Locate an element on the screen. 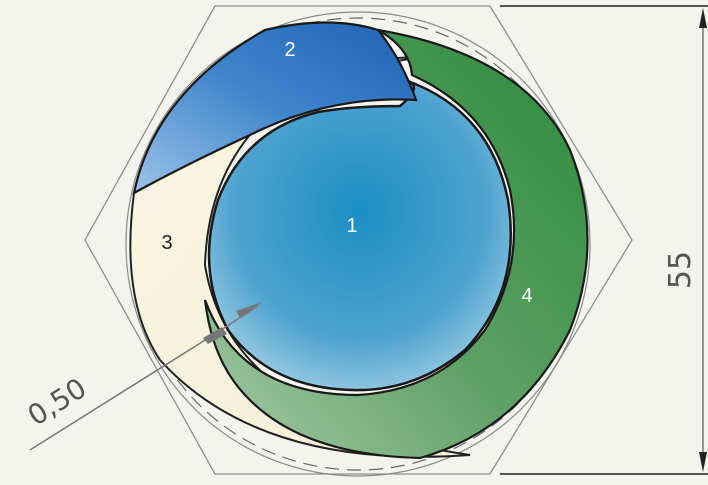 The image size is (708, 485). region-label-1: 1 is located at coordinates (351, 226).